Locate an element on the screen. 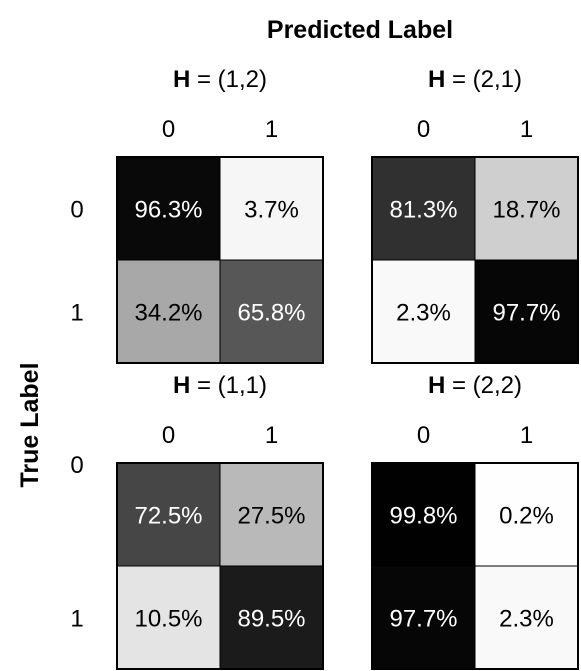 Image resolution: width=581 pixels, height=671 pixels. cell-value-label: 96.3% is located at coordinates (168, 210).